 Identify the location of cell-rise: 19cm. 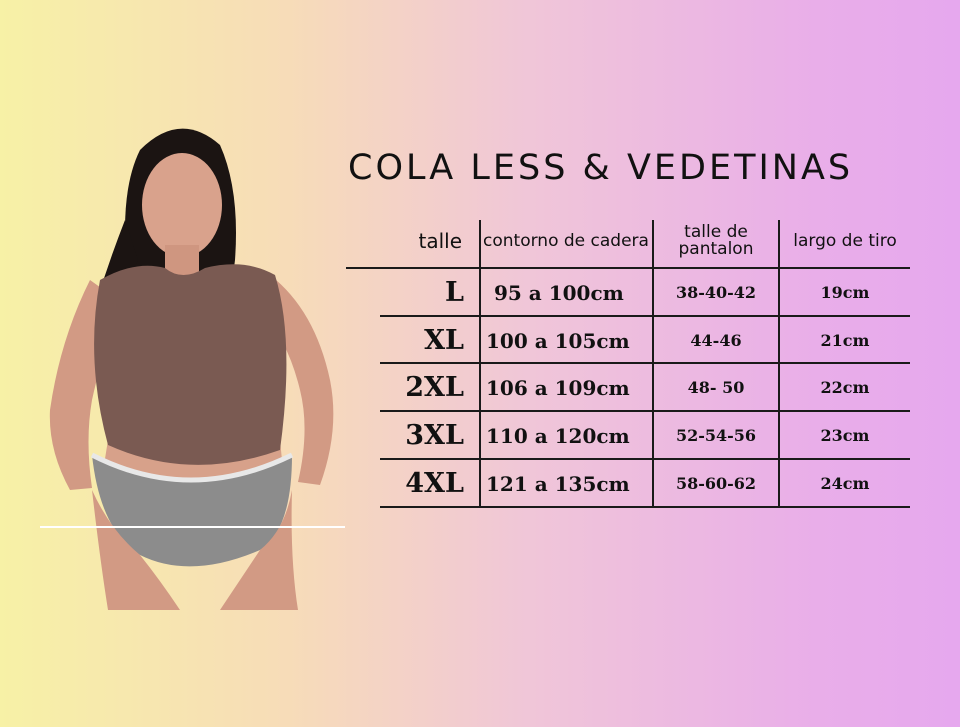
(845, 292).